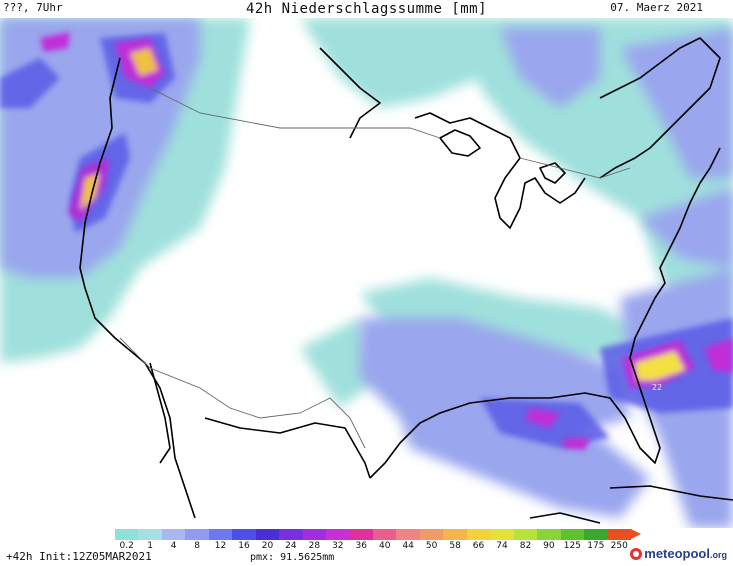 This screenshot has height=566, width=733. Describe the element at coordinates (173, 546) in the screenshot. I see `legend-tick-label: 4` at that location.